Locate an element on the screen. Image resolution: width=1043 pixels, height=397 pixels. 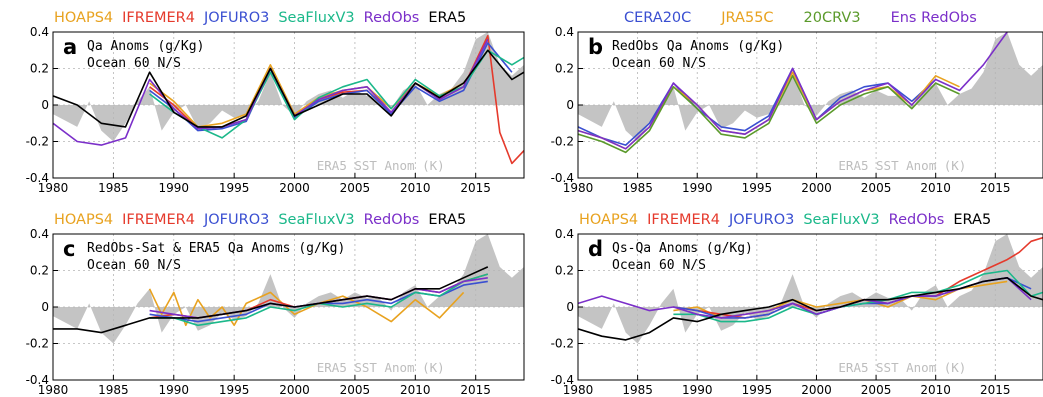
panel-letter: b is located at coordinates (595, 47).